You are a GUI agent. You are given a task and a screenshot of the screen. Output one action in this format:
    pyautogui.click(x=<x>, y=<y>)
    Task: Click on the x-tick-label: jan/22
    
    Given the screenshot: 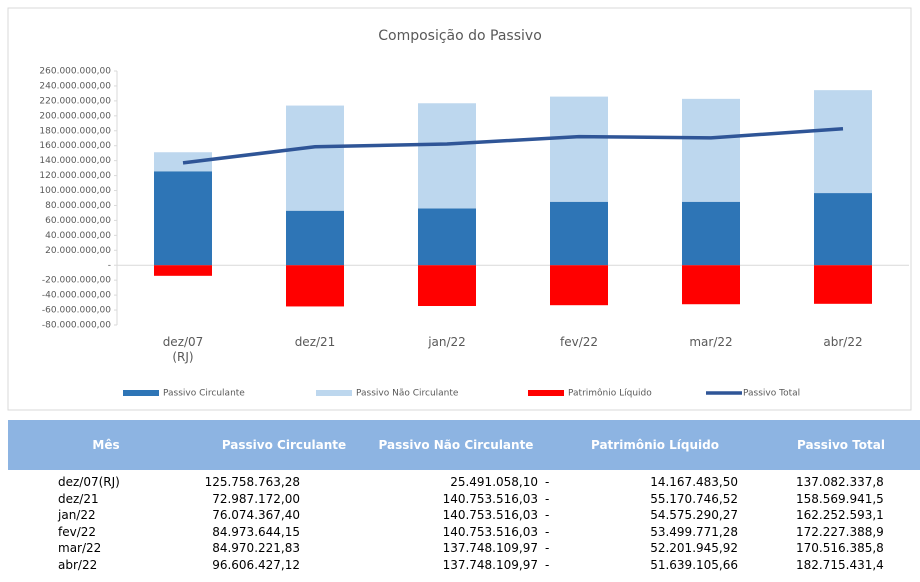 What is the action you would take?
    pyautogui.click(x=447, y=342)
    